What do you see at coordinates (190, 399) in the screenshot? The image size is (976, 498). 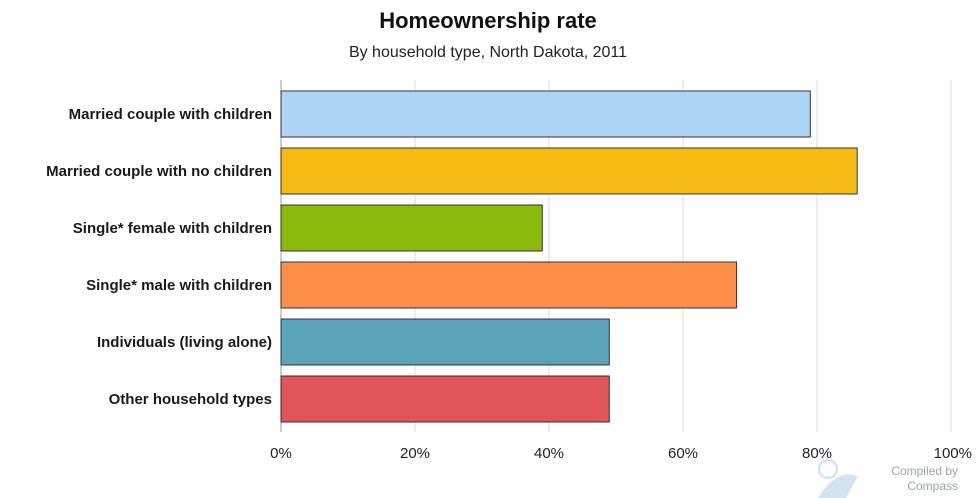 I see `category-label-6: Other household types` at bounding box center [190, 399].